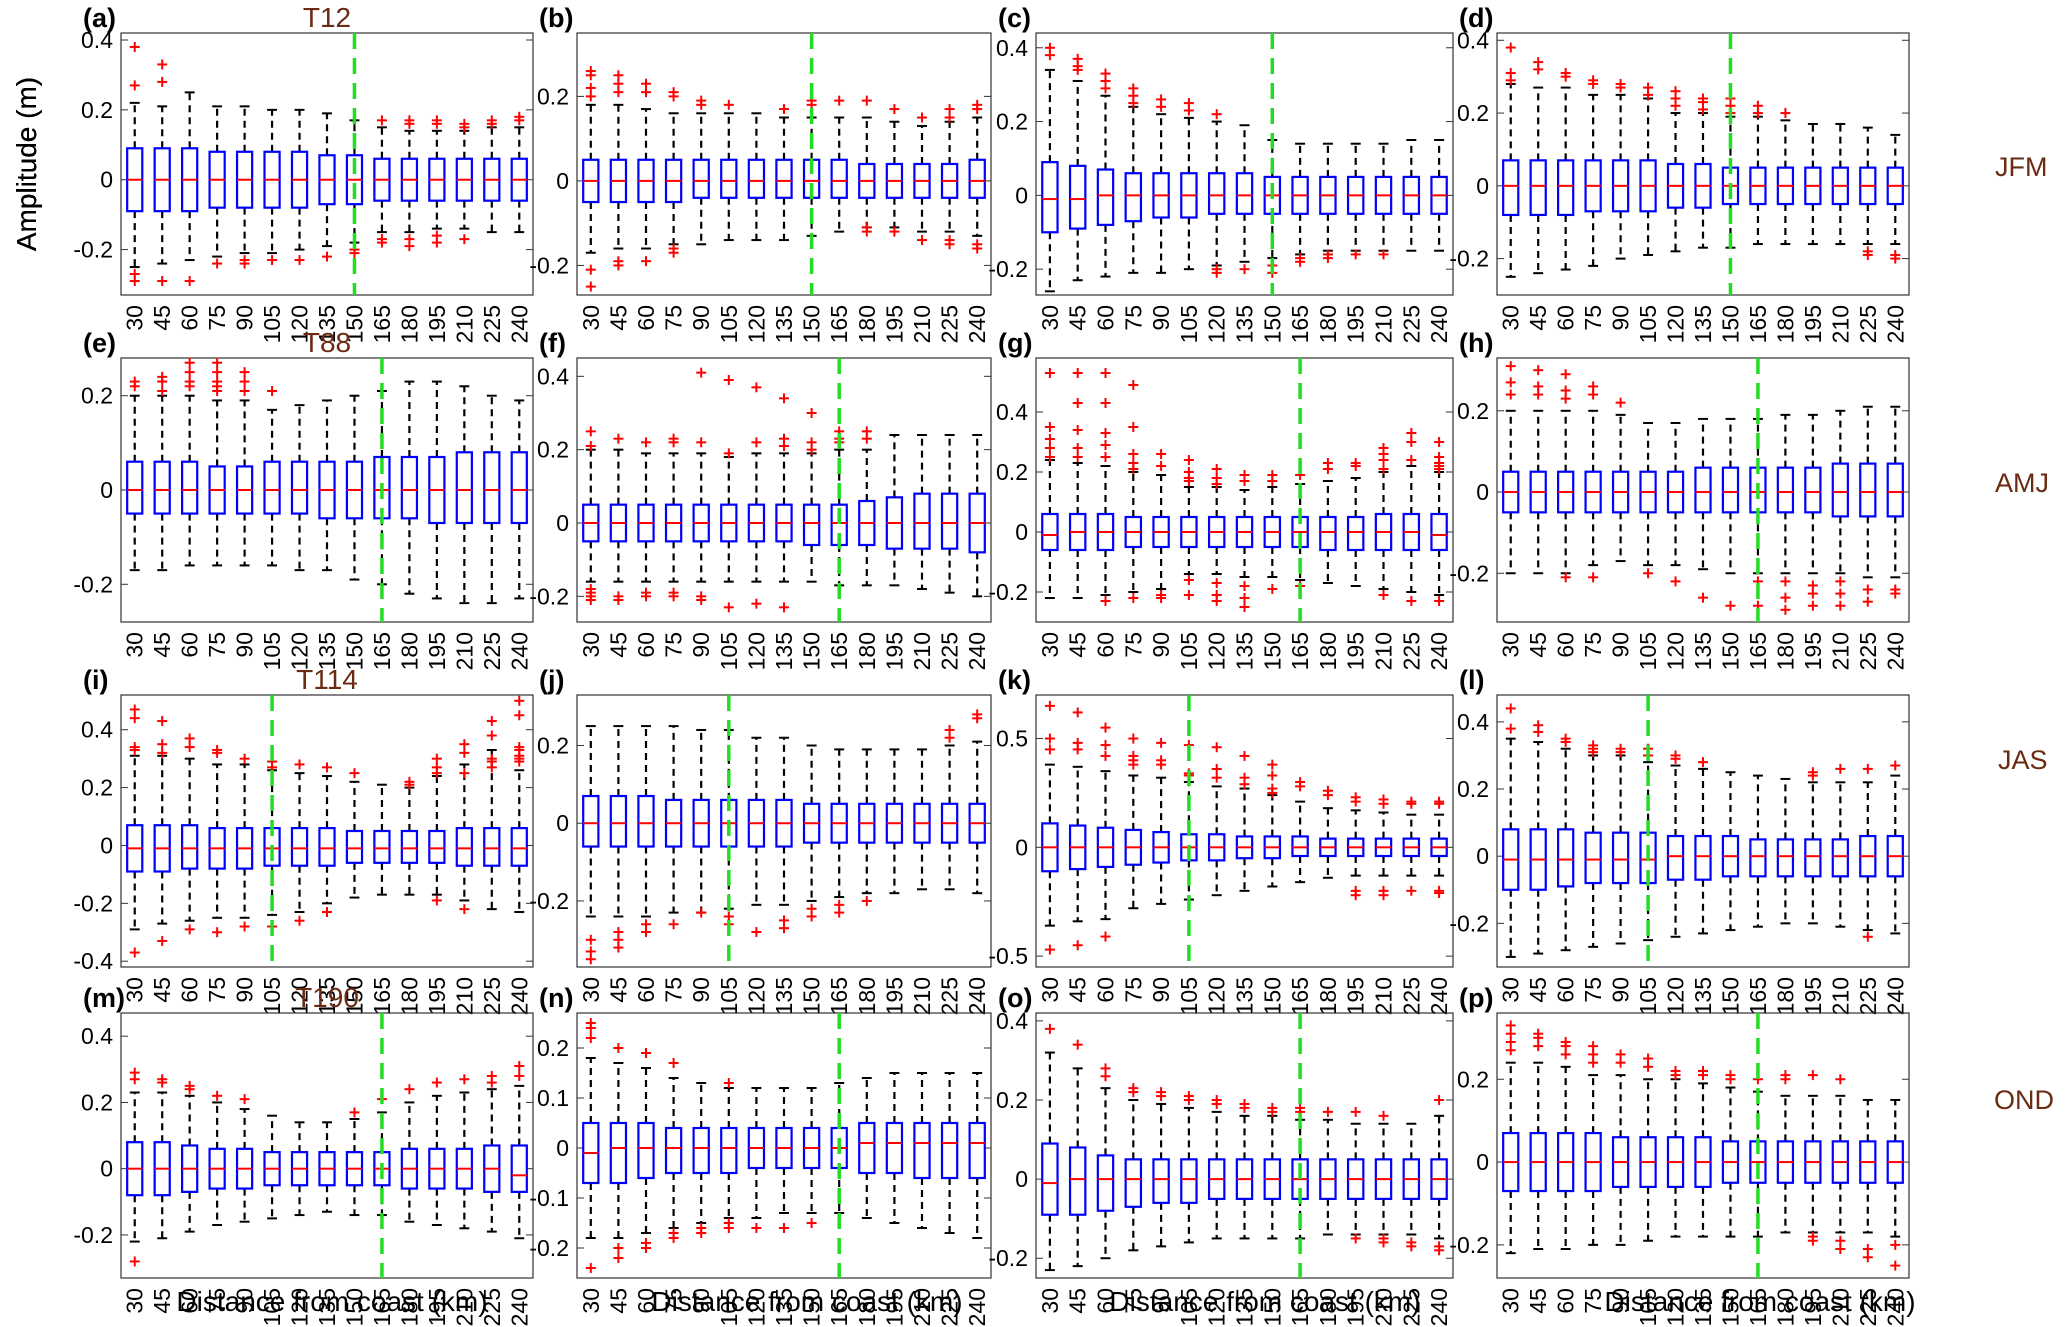  What do you see at coordinates (1473, 789) in the screenshot?
I see `y-tick-label: 0.2` at bounding box center [1473, 789].